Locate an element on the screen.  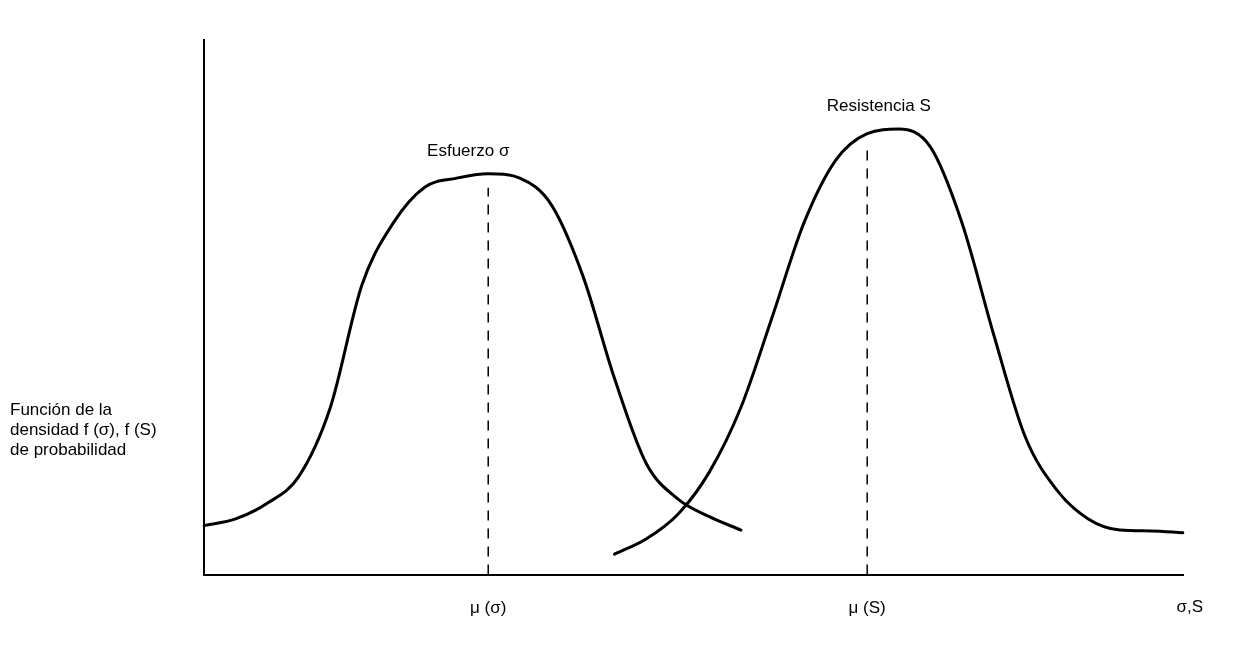
y-axis-title: Función de la densidad f (σ), f (S) de probabilidad is located at coordinates (84, 430).